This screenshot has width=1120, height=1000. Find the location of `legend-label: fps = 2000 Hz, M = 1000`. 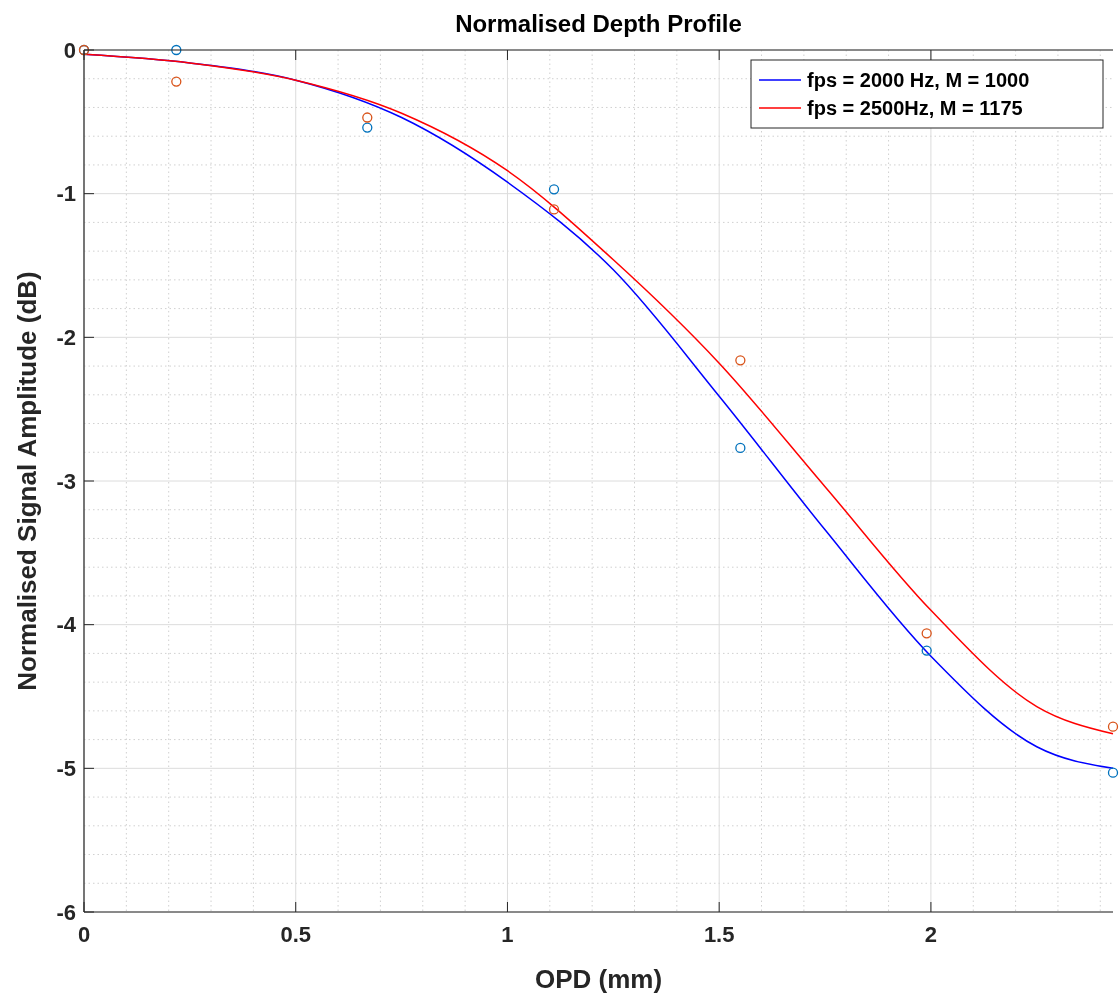

legend-label: fps = 2000 Hz, M = 1000 is located at coordinates (918, 80).